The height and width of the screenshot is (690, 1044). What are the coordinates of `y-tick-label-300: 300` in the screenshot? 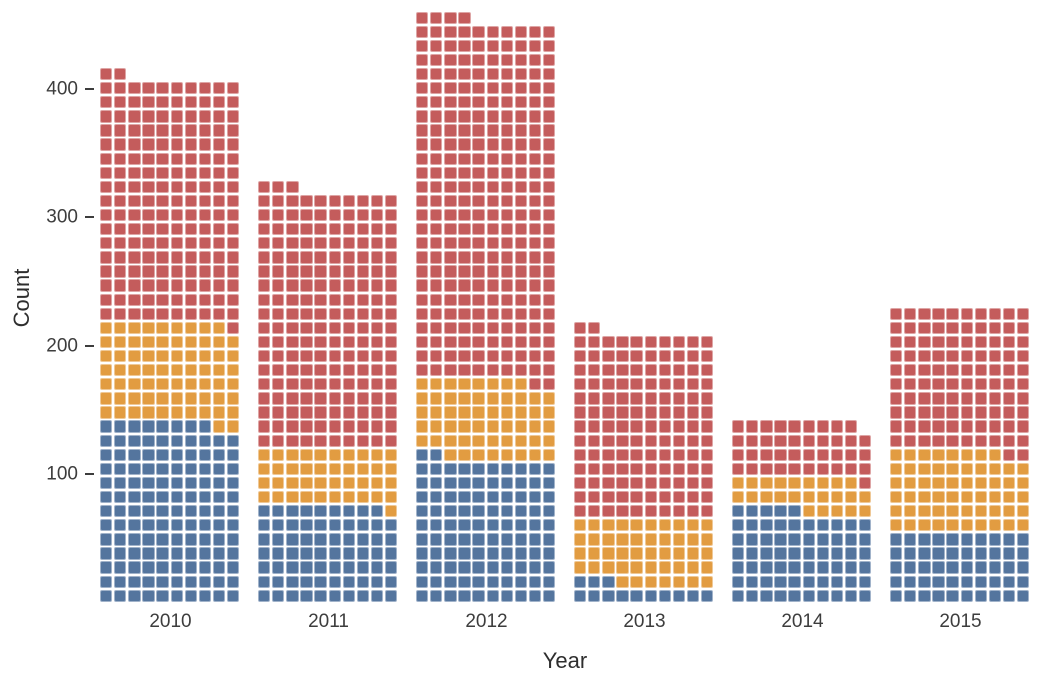 It's located at (62, 217).